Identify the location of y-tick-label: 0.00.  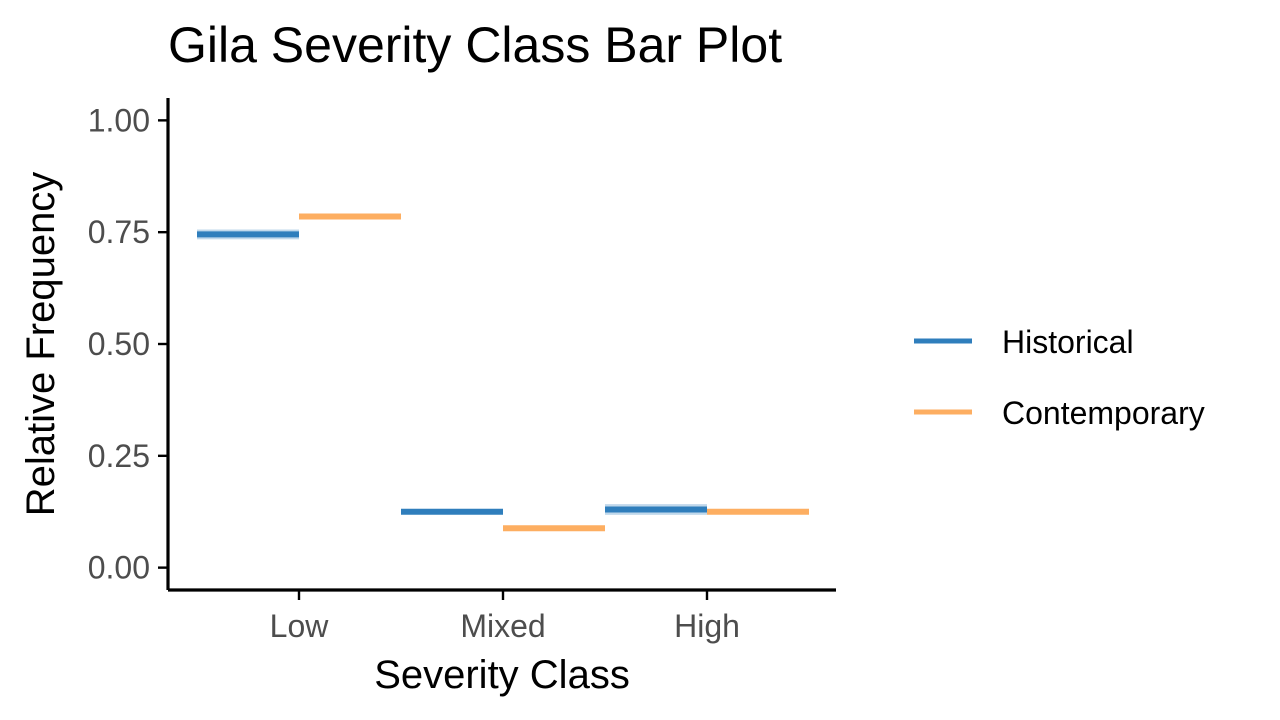
(119, 568).